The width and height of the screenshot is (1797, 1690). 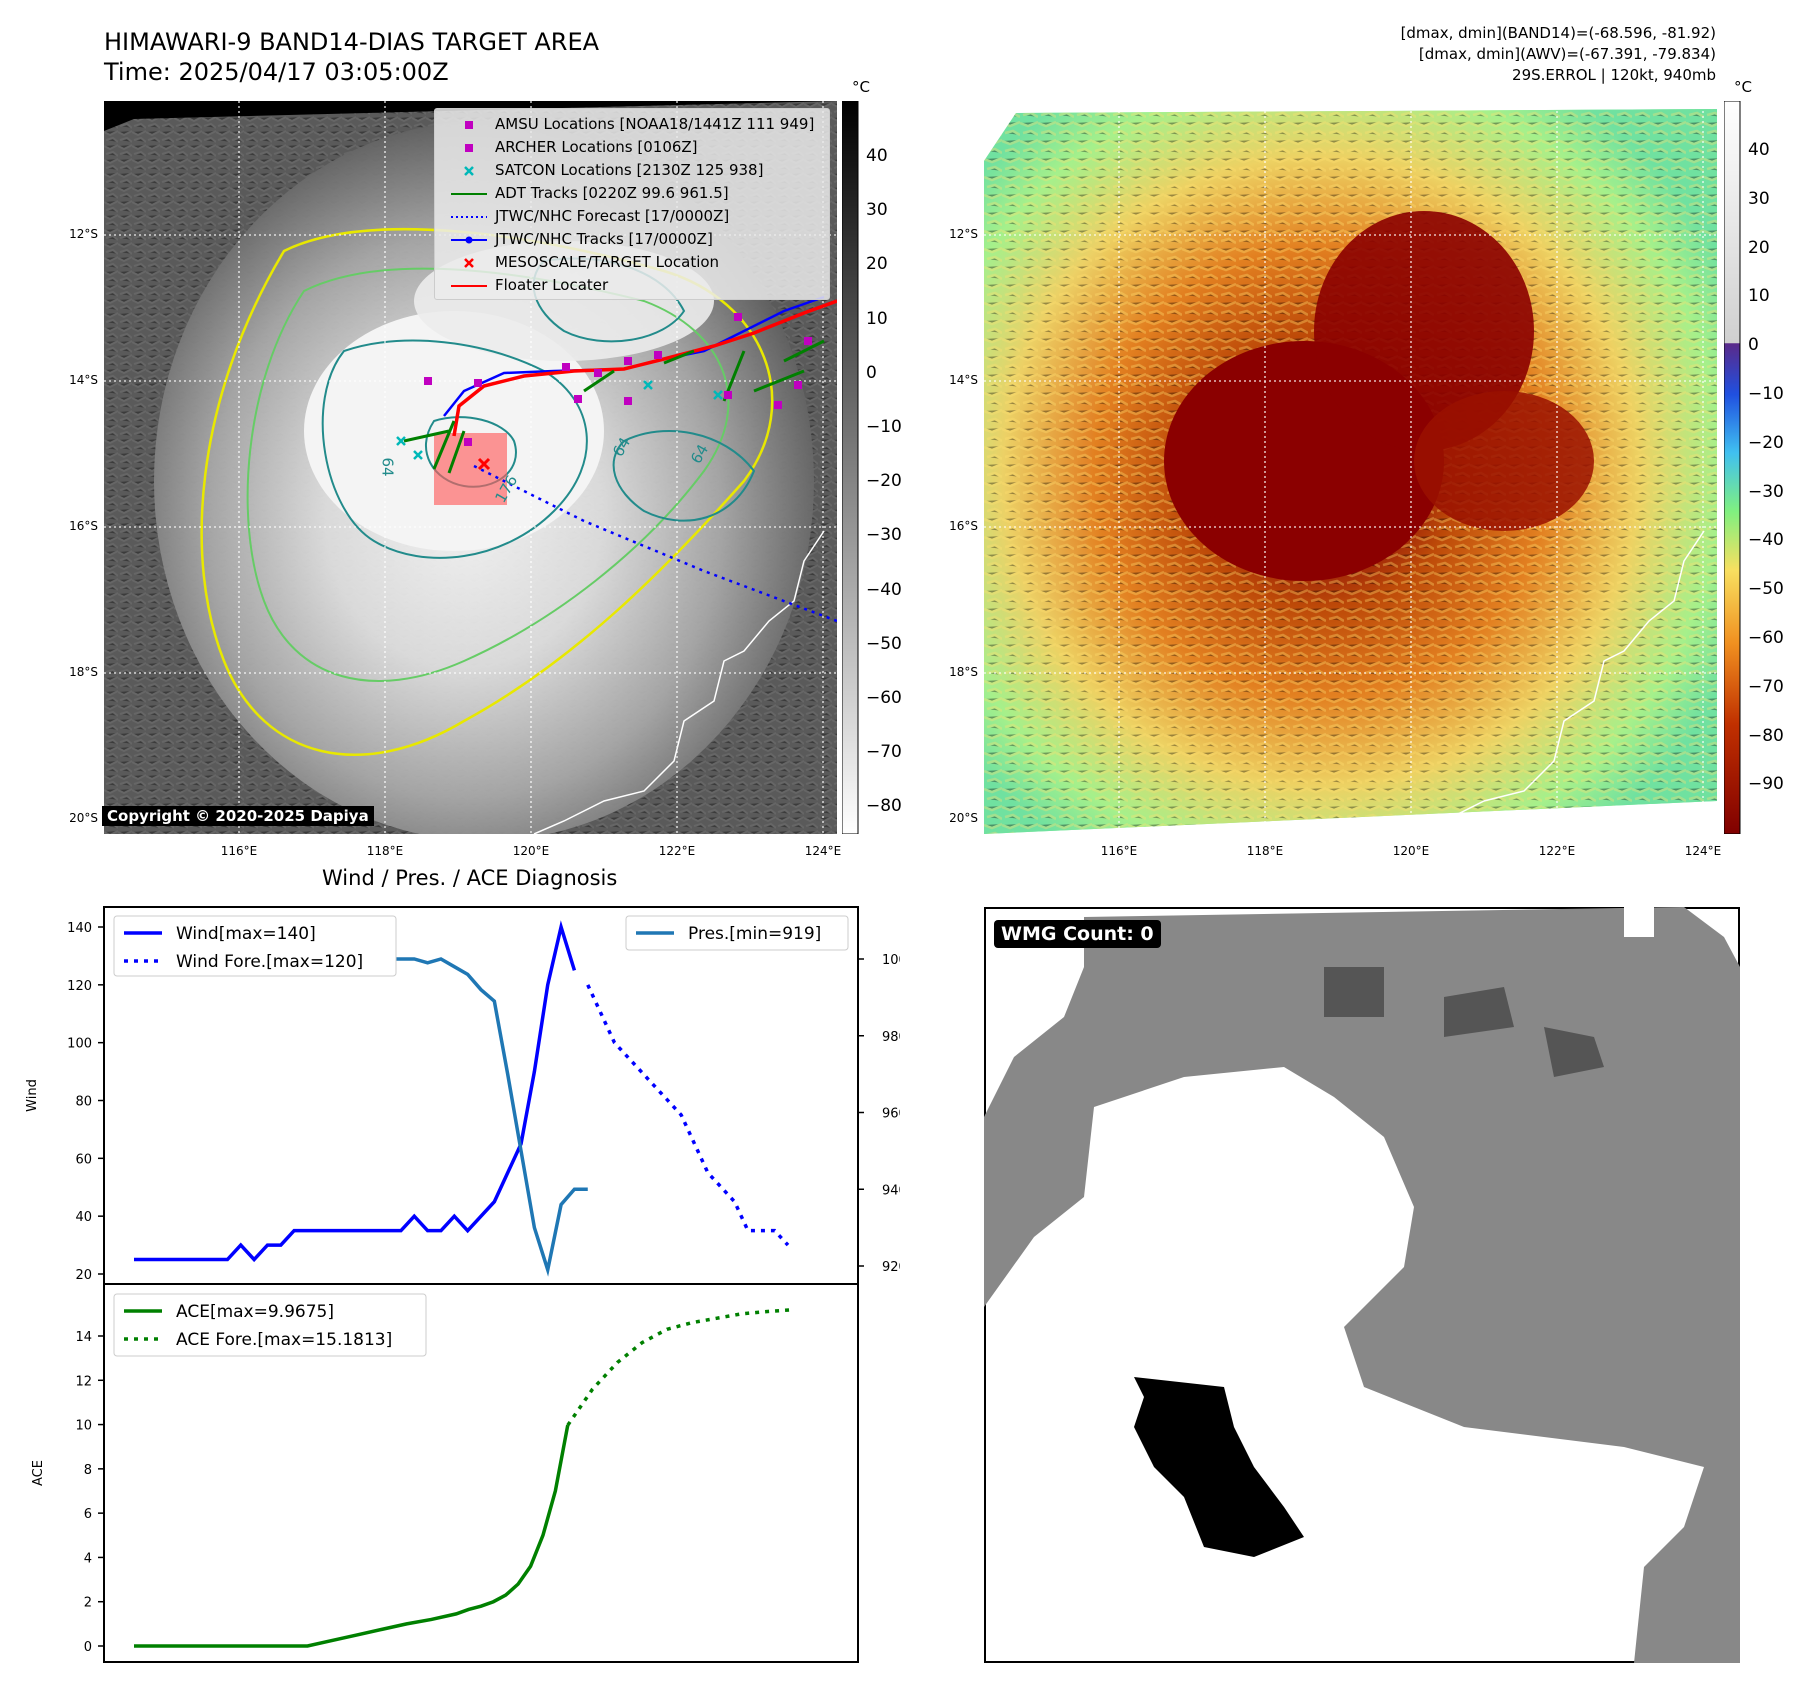 I want to click on wind-ytick-label: 40, so click(x=83, y=1217).